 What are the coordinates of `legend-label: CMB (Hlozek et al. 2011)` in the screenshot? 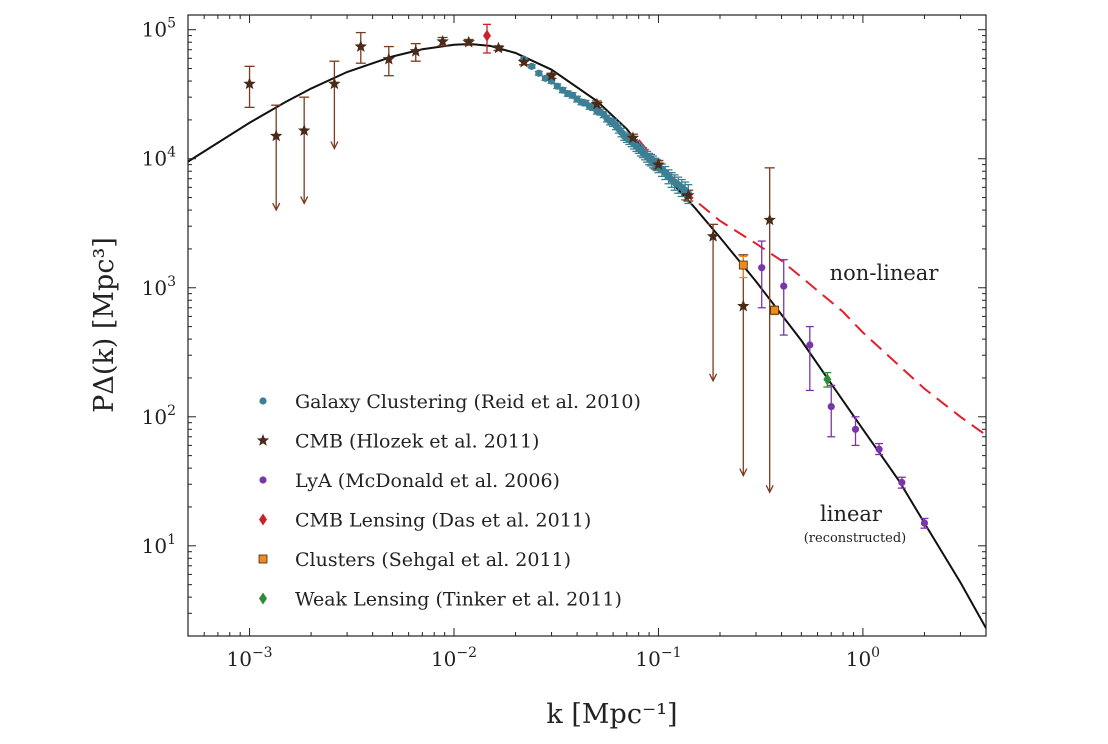 It's located at (417, 442).